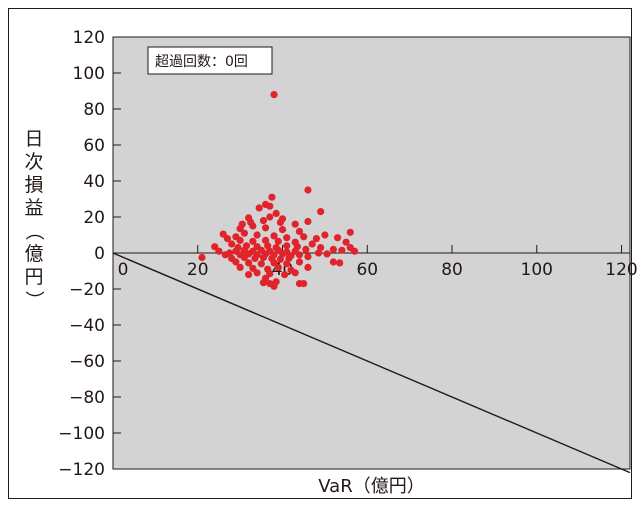 This screenshot has width=640, height=511. What do you see at coordinates (87, 290) in the screenshot?
I see `y-tick-label: −20` at bounding box center [87, 290].